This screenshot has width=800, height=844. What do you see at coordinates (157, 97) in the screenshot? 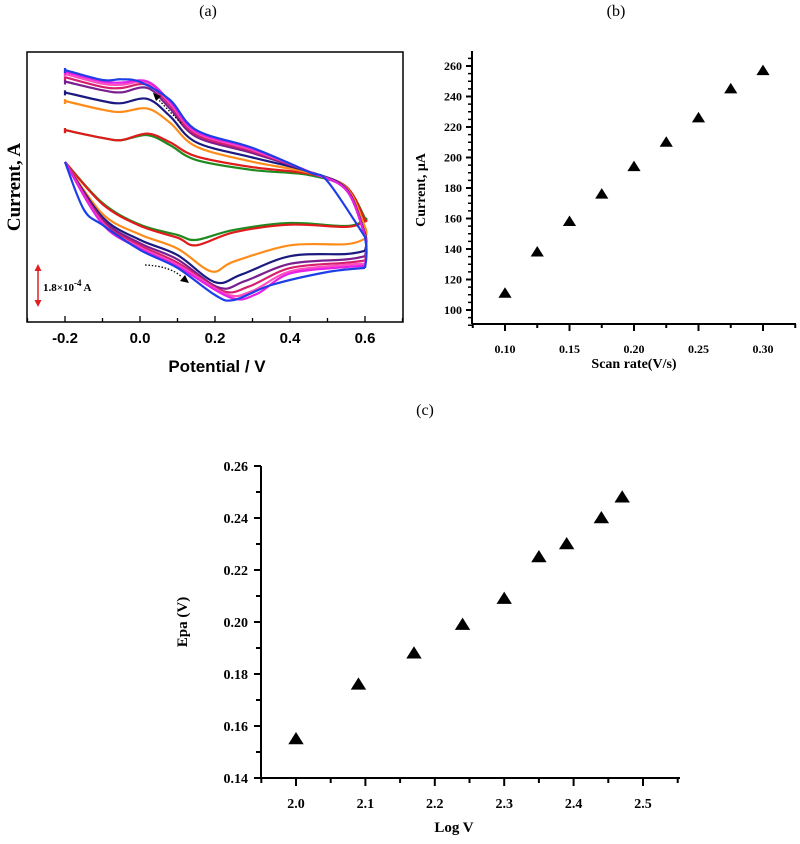
I see `reverse-scan-arrowhead-icon` at bounding box center [157, 97].